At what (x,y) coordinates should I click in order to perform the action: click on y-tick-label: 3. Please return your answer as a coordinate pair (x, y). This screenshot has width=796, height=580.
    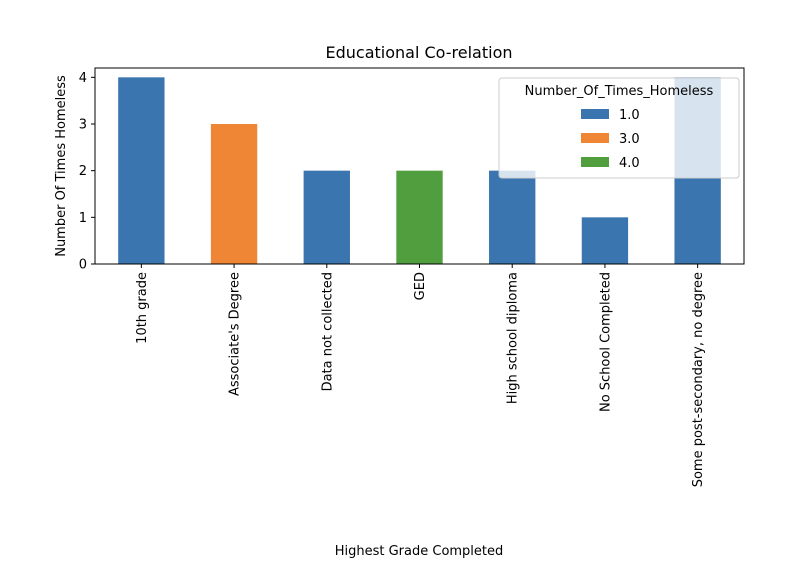
    Looking at the image, I should click on (83, 125).